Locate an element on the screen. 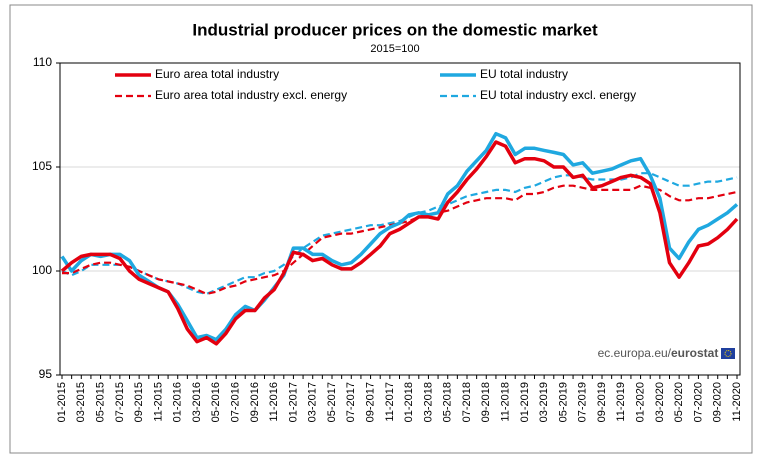 Image resolution: width=764 pixels, height=462 pixels. x-tick-label: 03-2019 is located at coordinates (544, 402).